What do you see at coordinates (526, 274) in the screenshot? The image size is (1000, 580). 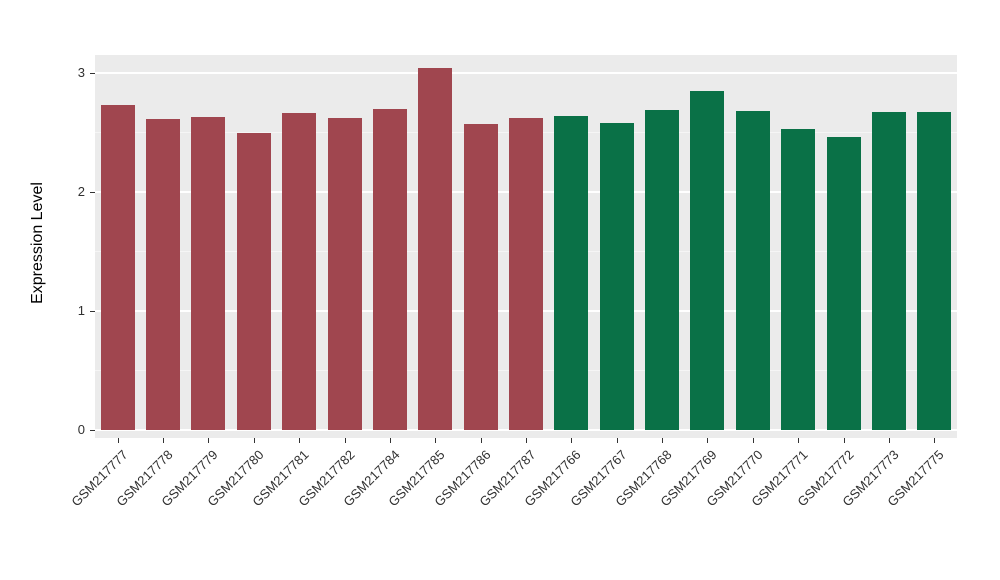 I see `bar-GSM217787` at bounding box center [526, 274].